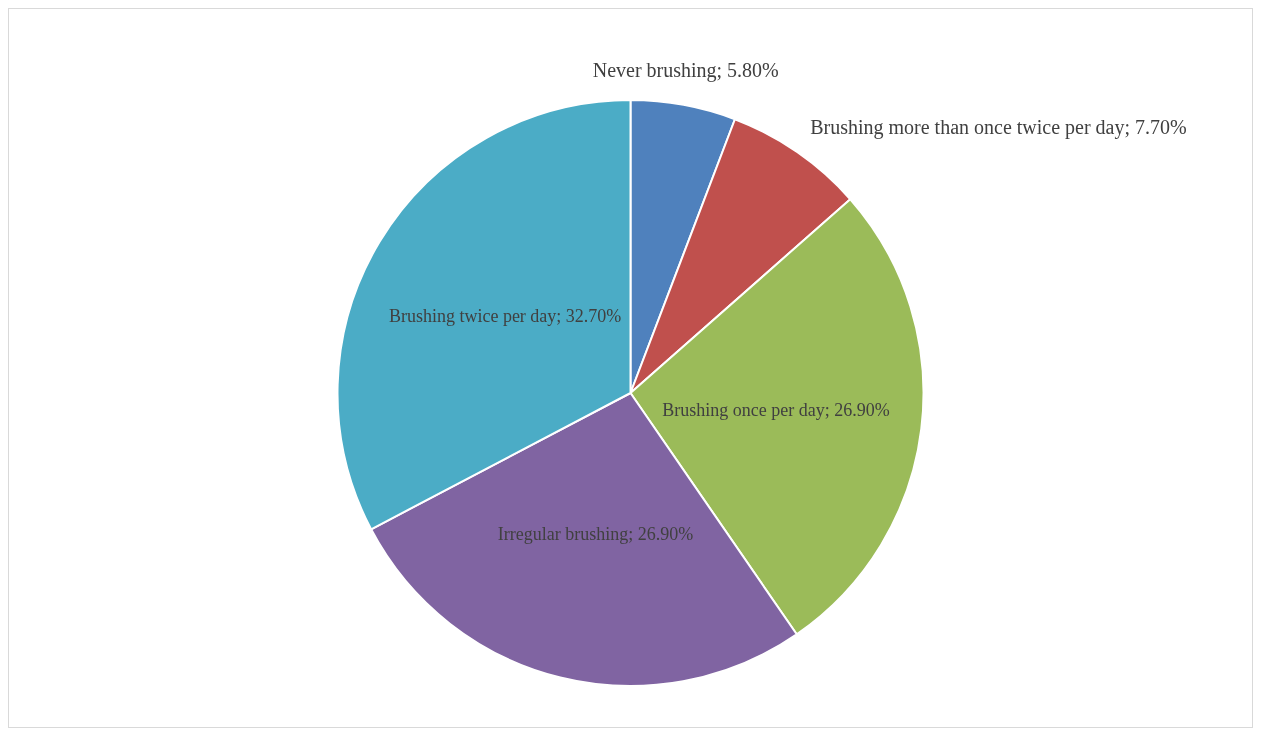 Image resolution: width=1261 pixels, height=736 pixels. What do you see at coordinates (505, 315) in the screenshot?
I see `slice-label: Brushing twice per day; 32.70%` at bounding box center [505, 315].